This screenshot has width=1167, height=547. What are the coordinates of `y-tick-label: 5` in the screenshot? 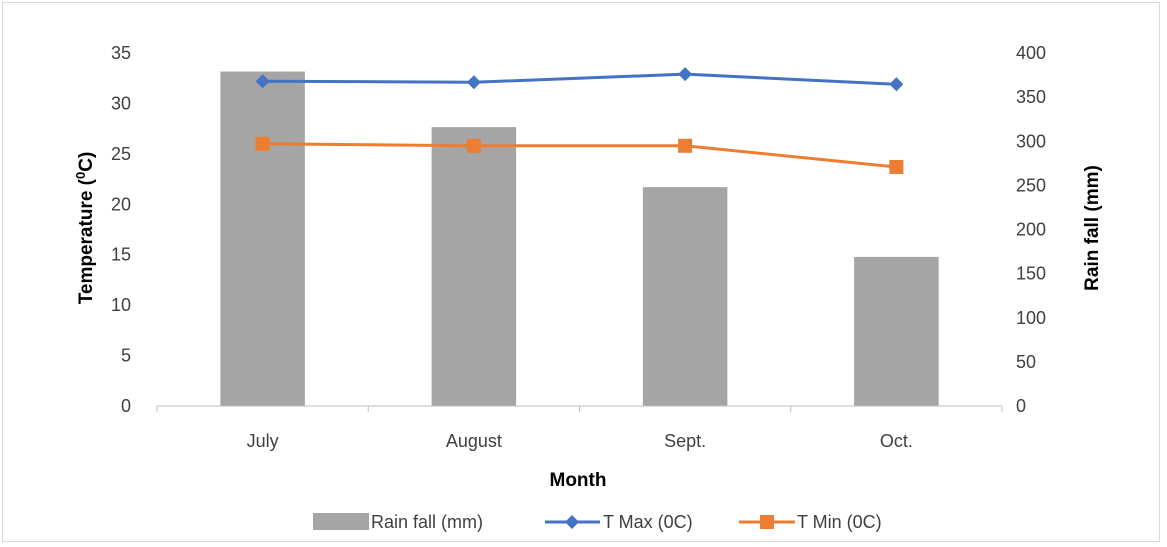 It's located at (126, 356).